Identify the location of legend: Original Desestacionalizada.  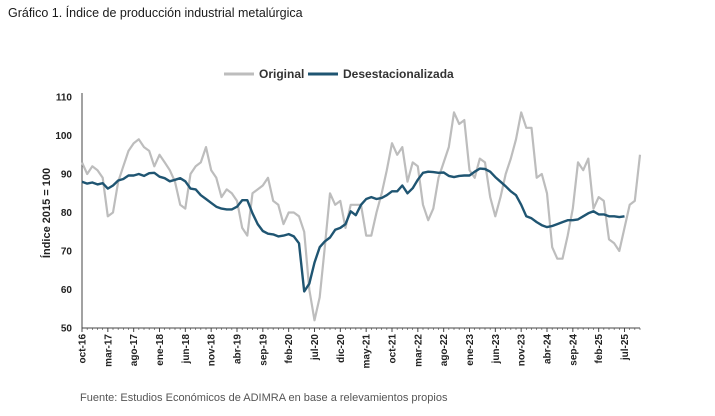
(339, 74).